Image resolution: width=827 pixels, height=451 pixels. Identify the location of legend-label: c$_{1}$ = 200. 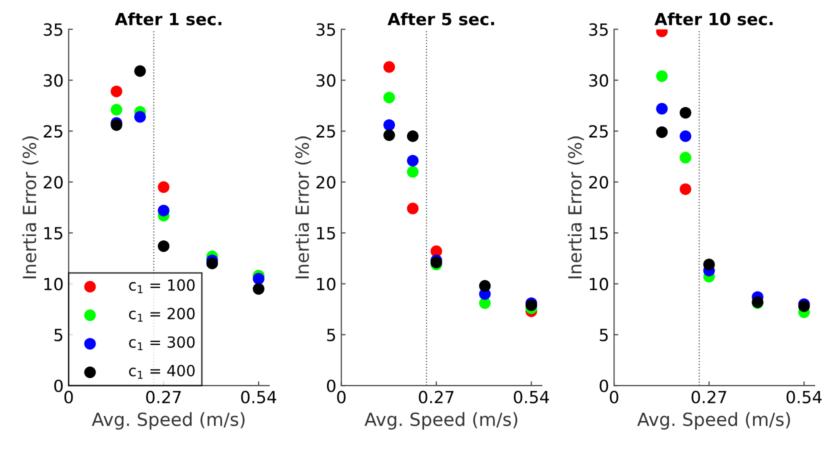
(162, 315).